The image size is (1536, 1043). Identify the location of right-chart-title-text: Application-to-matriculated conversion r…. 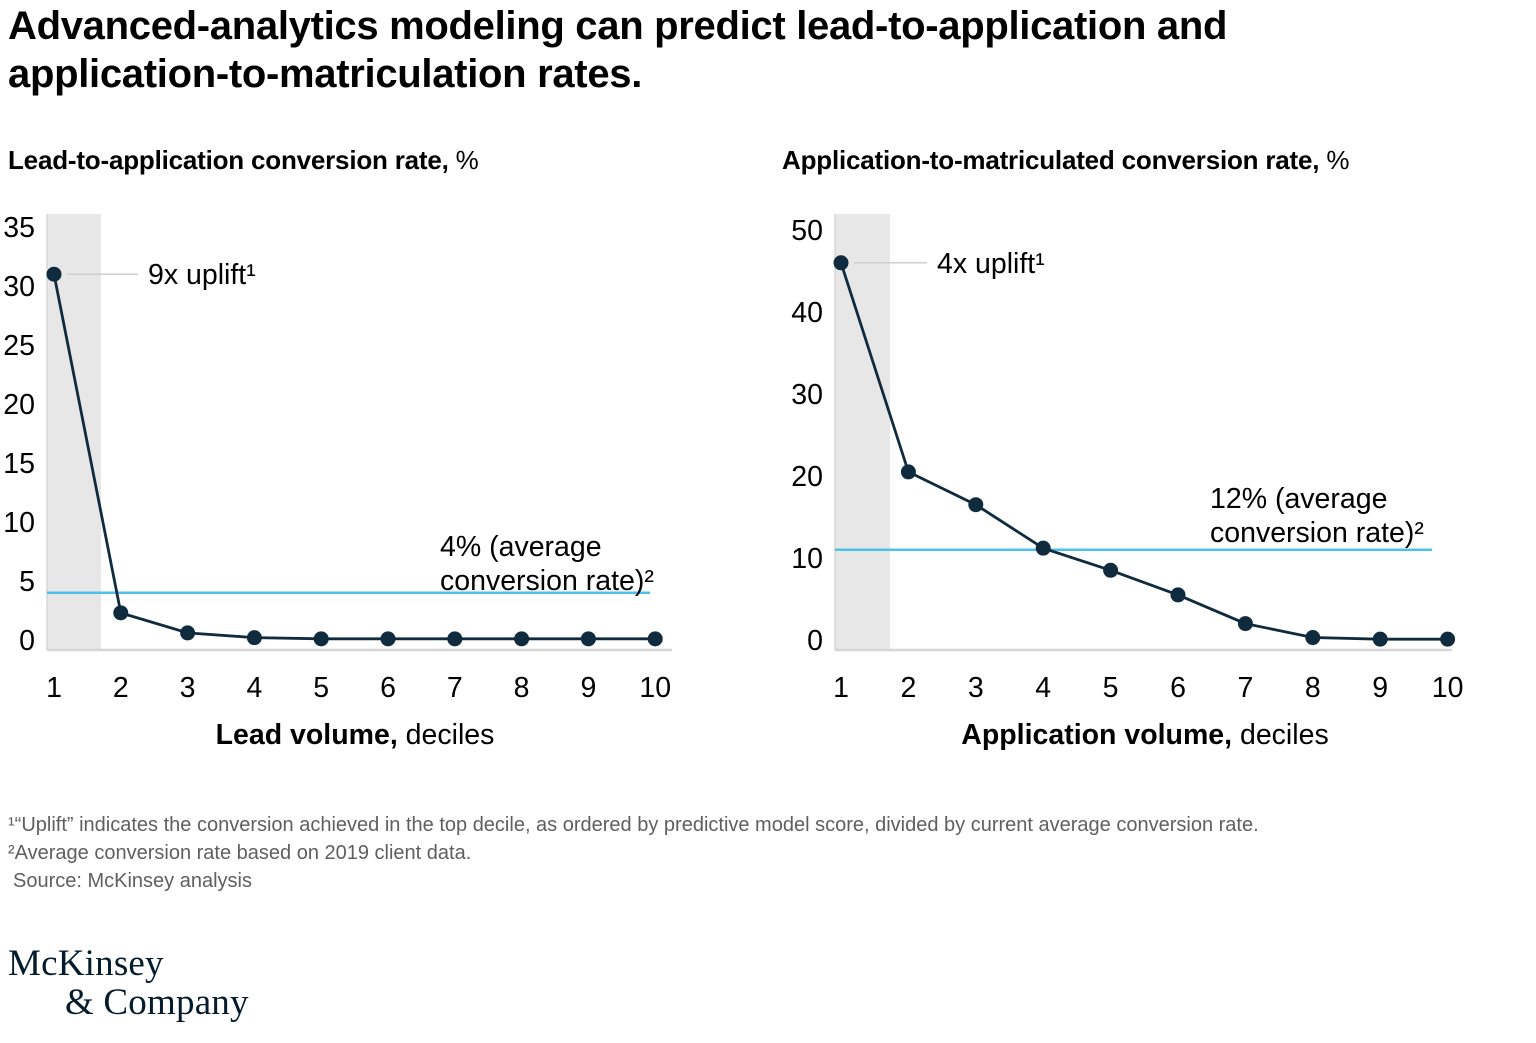
(1051, 160).